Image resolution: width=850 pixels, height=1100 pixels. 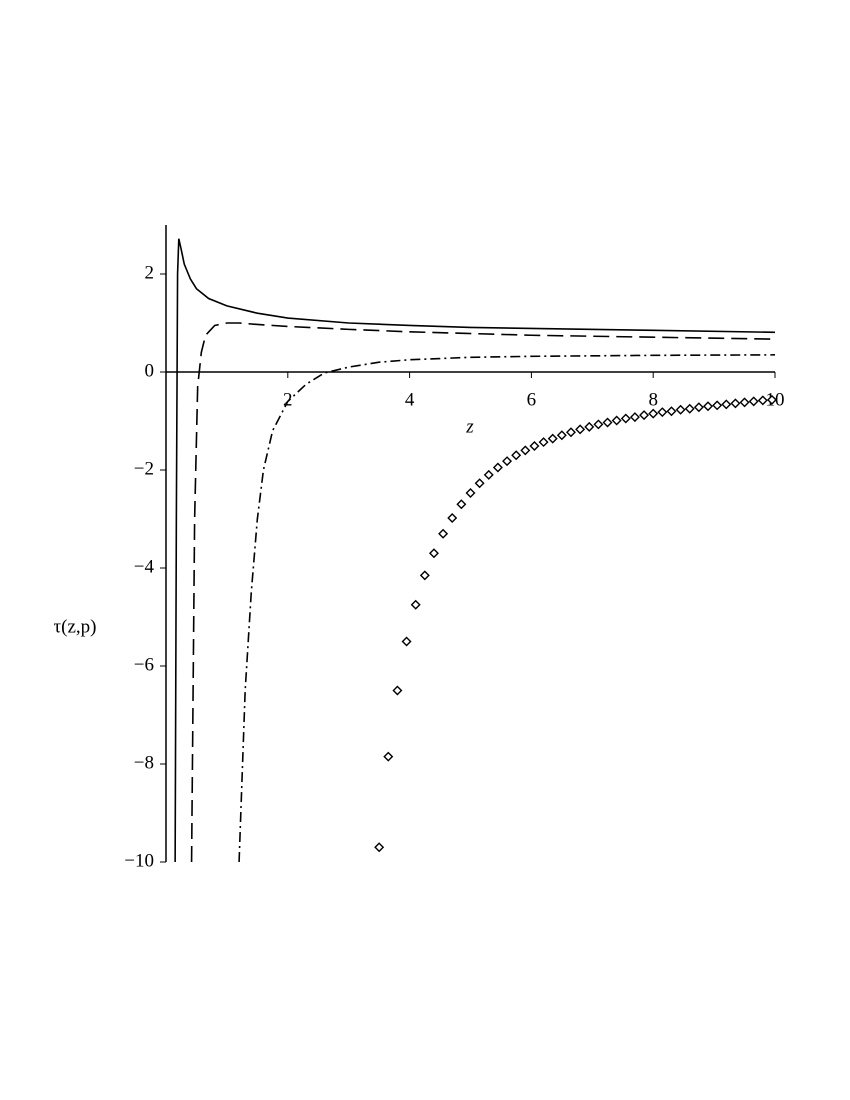 What do you see at coordinates (150, 370) in the screenshot?
I see `y-tick-label: 0` at bounding box center [150, 370].